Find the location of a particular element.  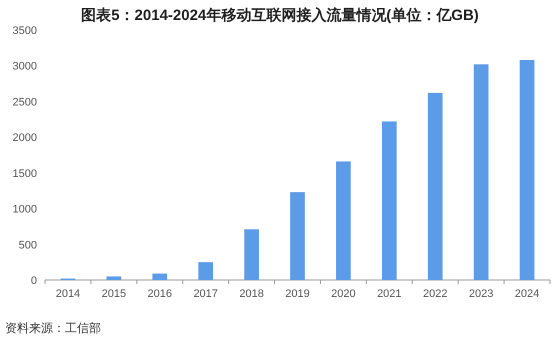

x-tick-label: 2016 is located at coordinates (160, 294).